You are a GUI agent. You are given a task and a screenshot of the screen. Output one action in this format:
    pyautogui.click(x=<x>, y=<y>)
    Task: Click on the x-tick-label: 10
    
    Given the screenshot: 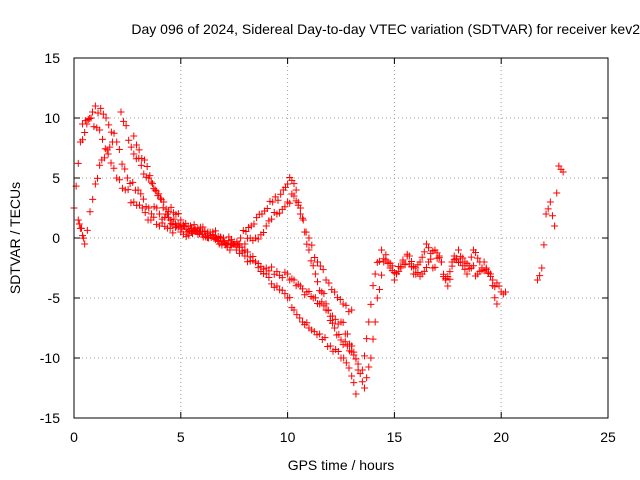 What is the action you would take?
    pyautogui.click(x=288, y=437)
    